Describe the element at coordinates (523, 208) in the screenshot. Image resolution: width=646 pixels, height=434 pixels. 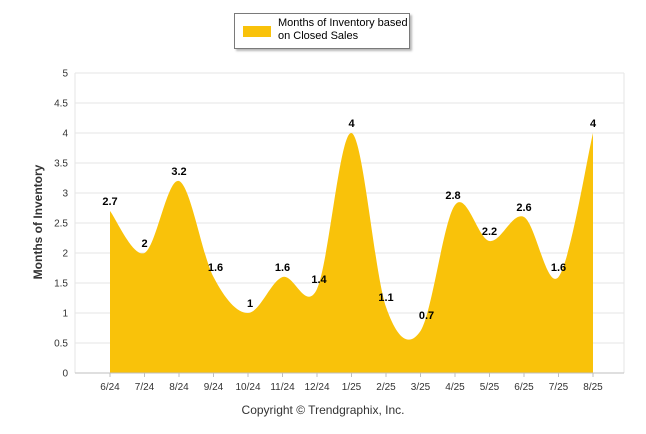
I see `data-label: 2.6` at that location.